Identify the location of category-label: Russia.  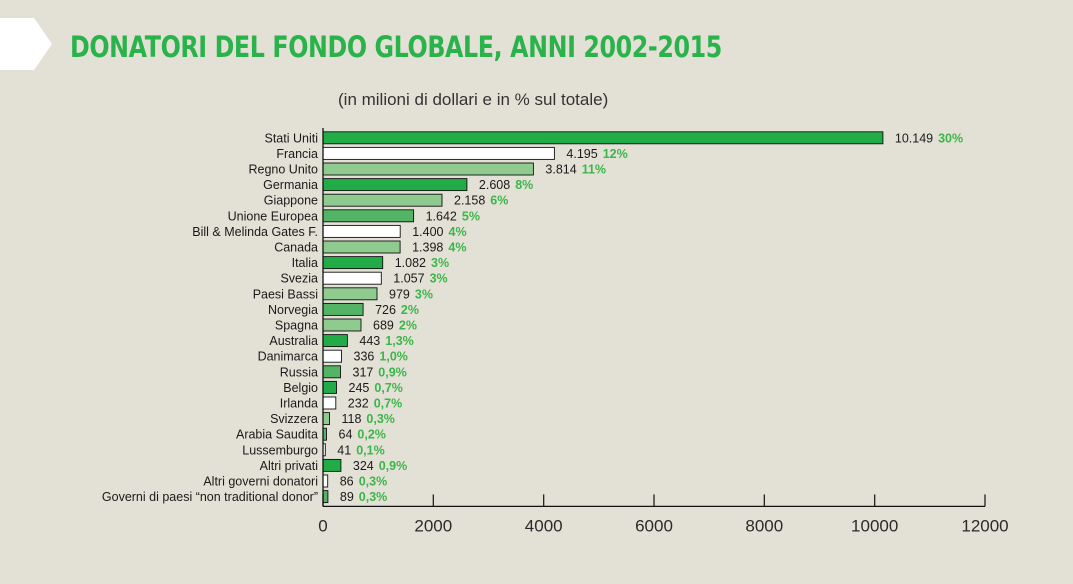
(299, 372).